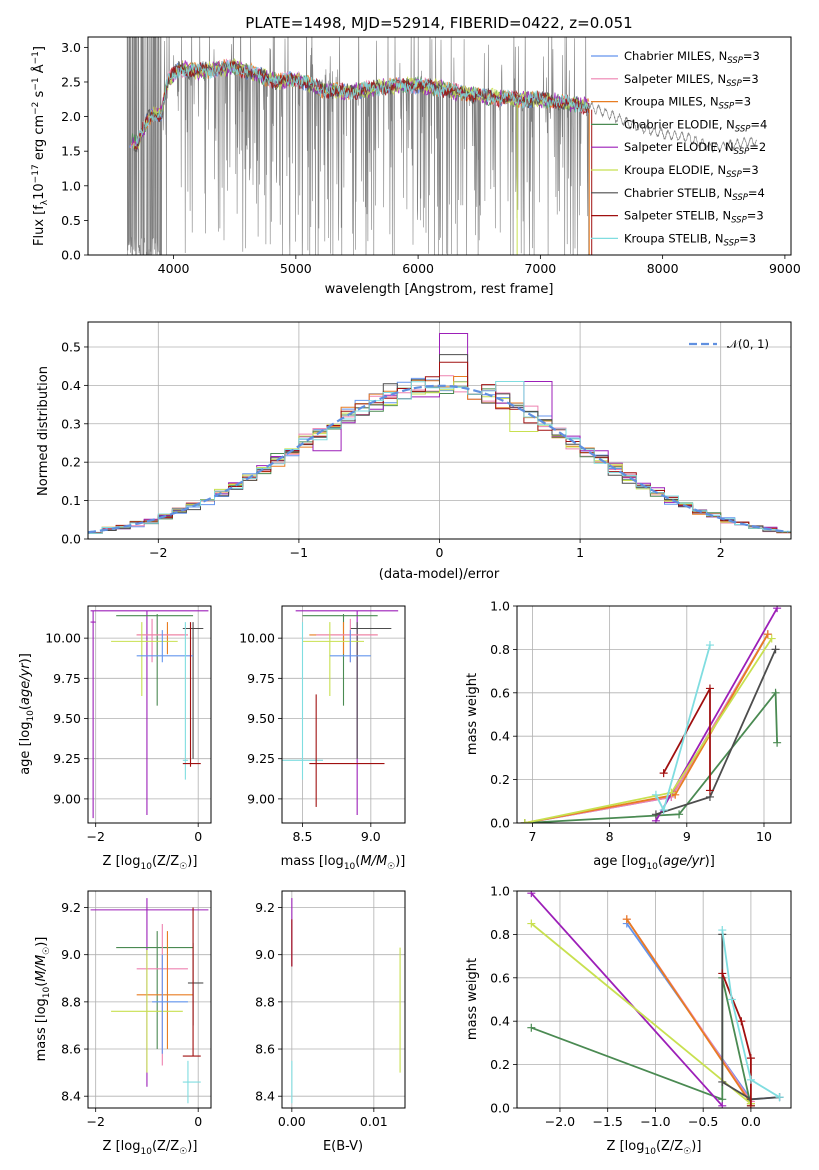 The width and height of the screenshot is (819, 1170). Describe the element at coordinates (660, 861) in the screenshot. I see `x-axis-label-part: (` at that location.